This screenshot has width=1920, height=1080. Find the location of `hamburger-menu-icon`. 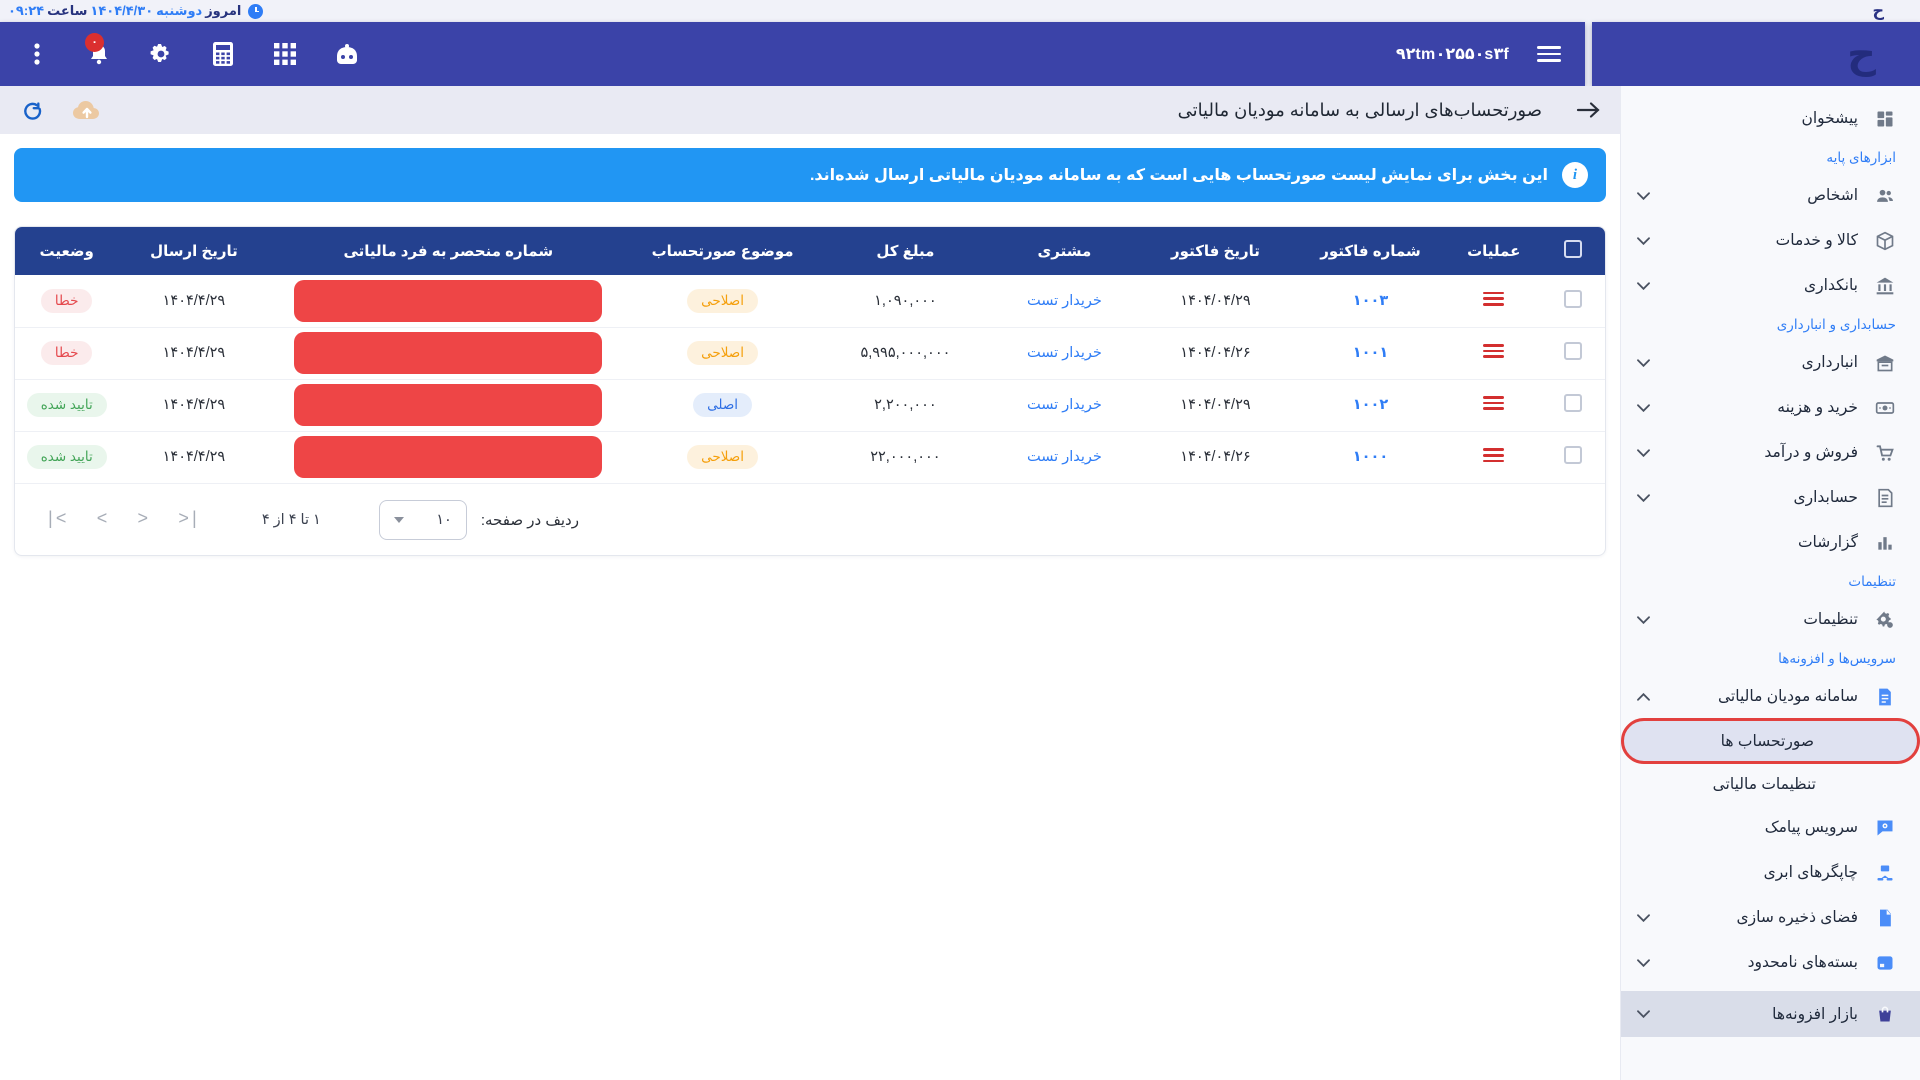

hamburger-menu-icon is located at coordinates (1549, 54).